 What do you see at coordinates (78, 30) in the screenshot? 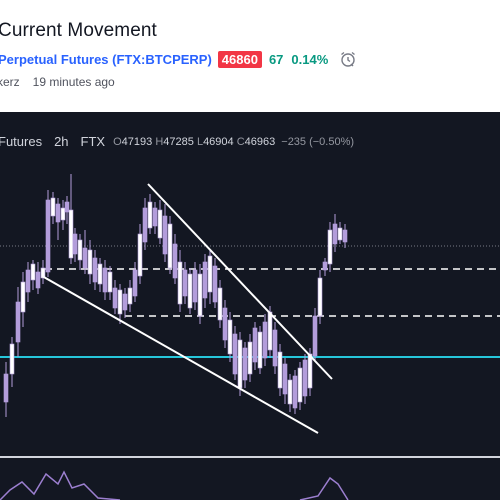
I see `idea-title: Current Movement` at bounding box center [78, 30].